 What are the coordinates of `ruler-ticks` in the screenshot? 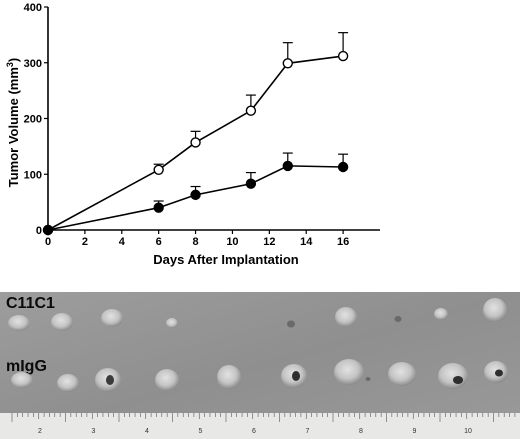 It's located at (263, 417).